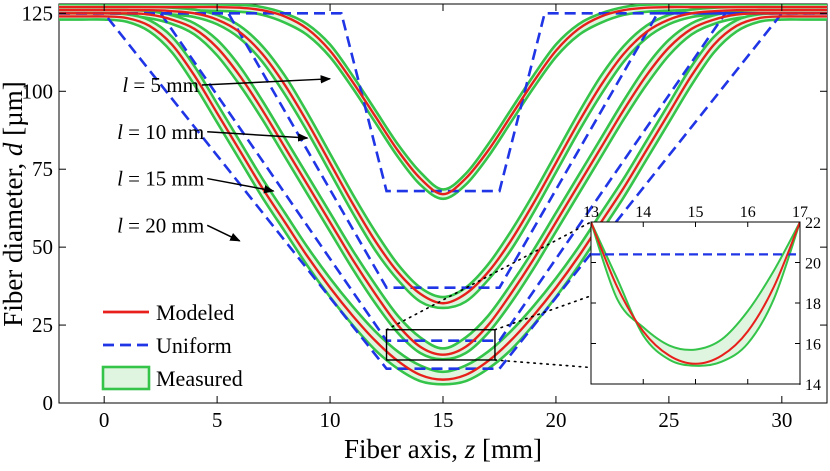  Describe the element at coordinates (555, 420) in the screenshot. I see `x-tick-label: 20` at that location.